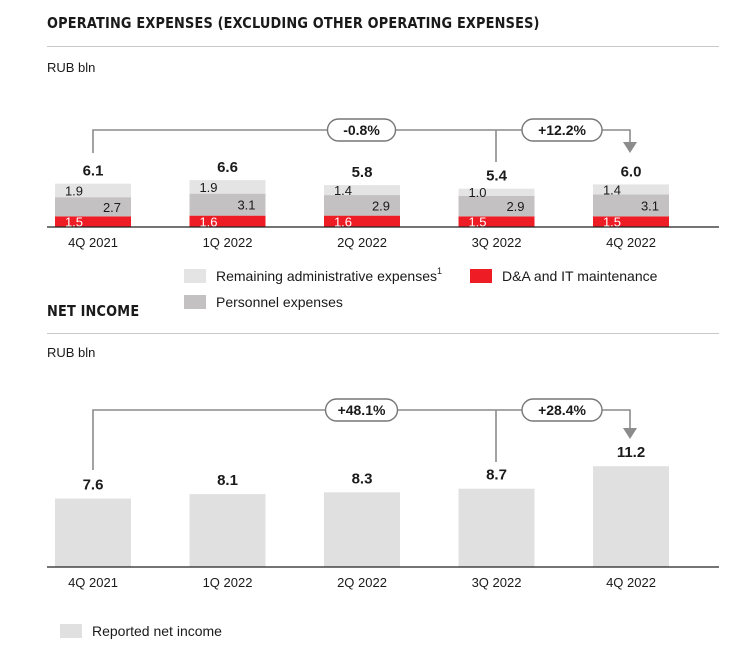 Image resolution: width=750 pixels, height=666 pixels. I want to click on bar-total-label: 6.0, so click(631, 171).